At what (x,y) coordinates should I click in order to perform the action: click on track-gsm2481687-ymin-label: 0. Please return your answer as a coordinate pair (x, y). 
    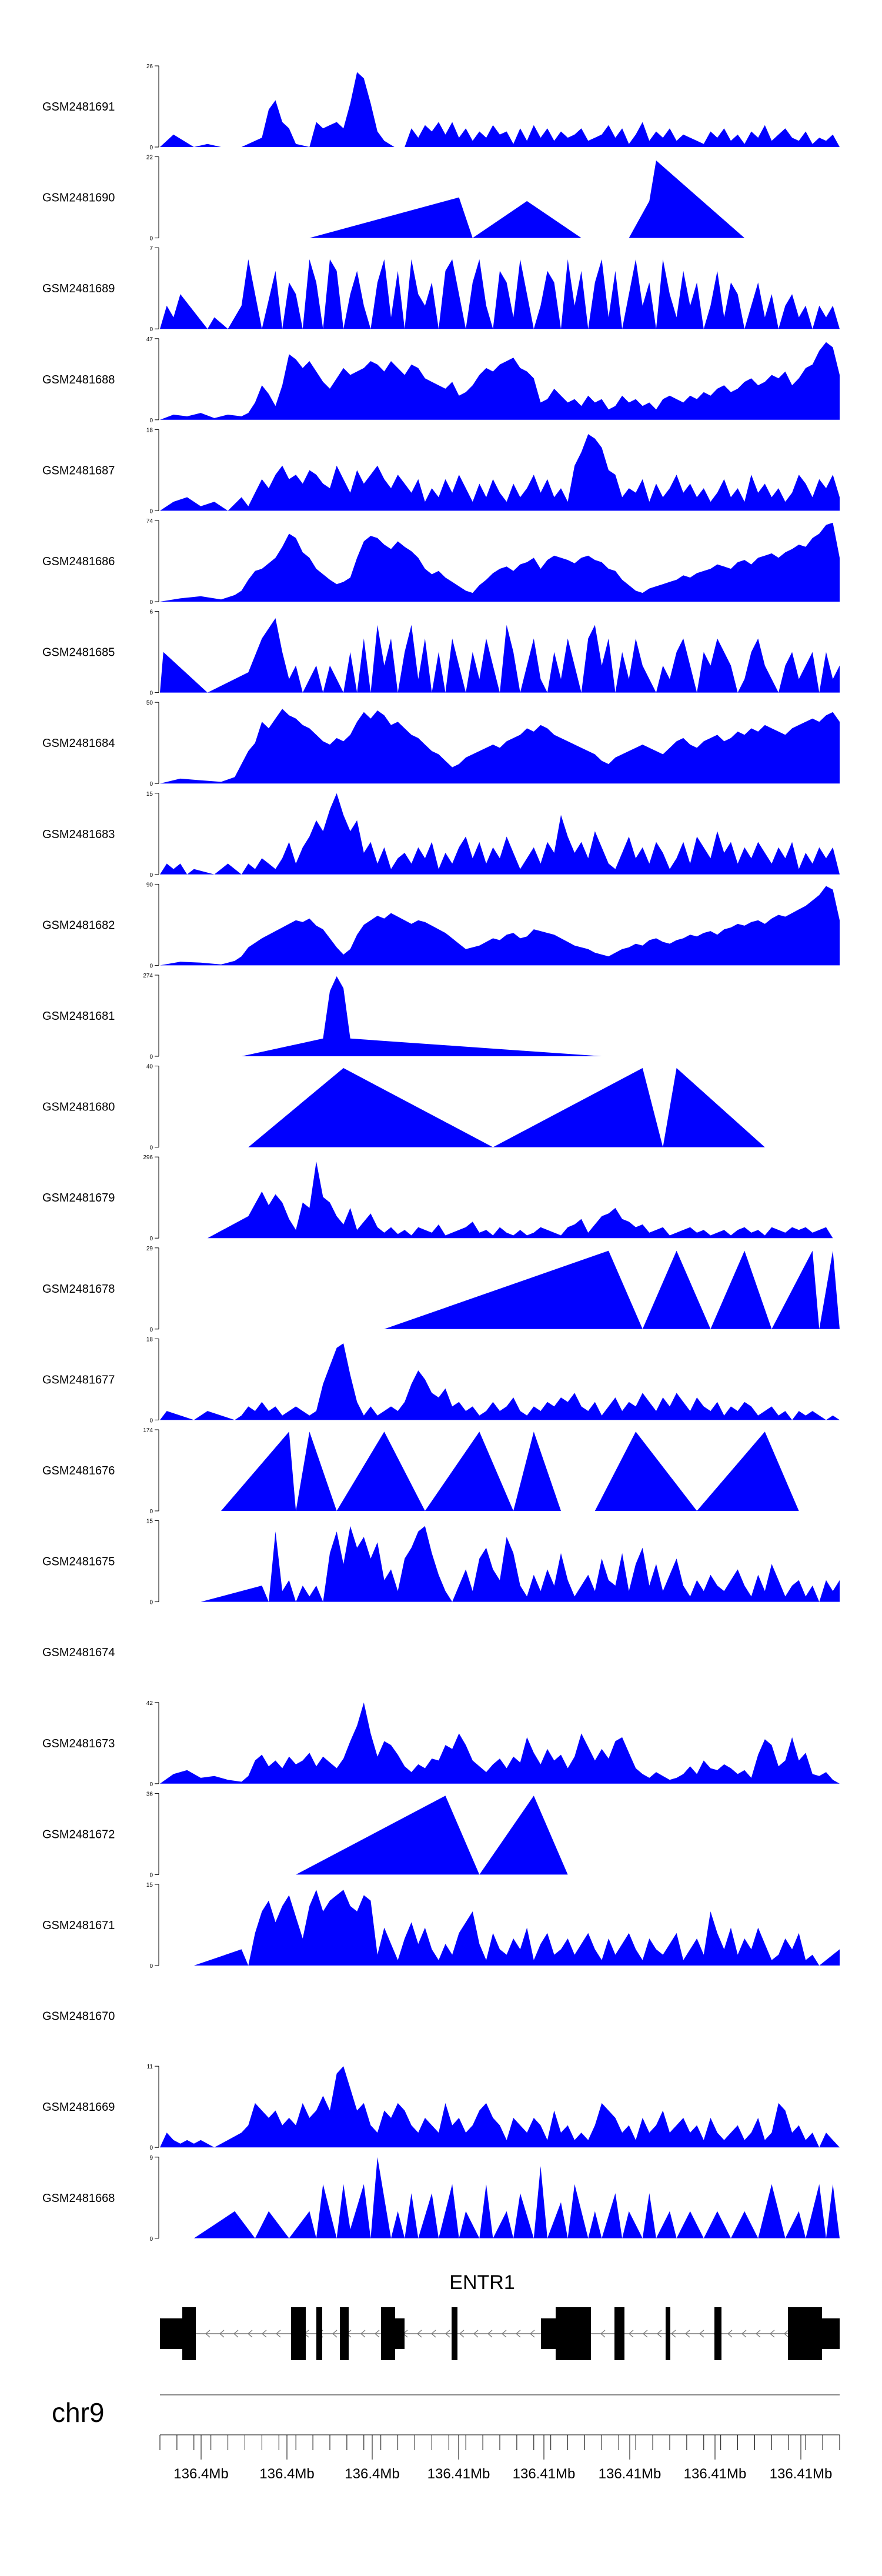
    Looking at the image, I should click on (151, 511).